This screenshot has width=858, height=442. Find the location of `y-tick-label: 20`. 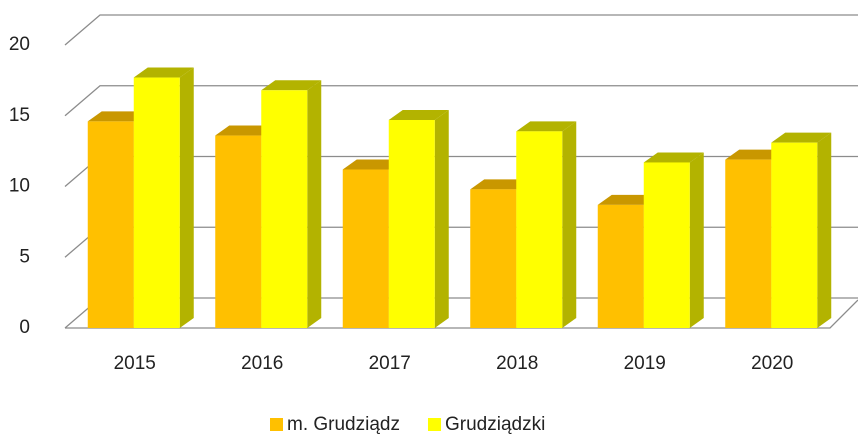

y-tick-label: 20 is located at coordinates (19, 44).